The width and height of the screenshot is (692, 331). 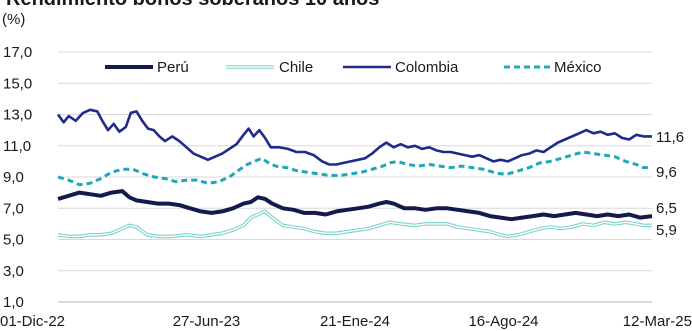 What do you see at coordinates (666, 230) in the screenshot?
I see `end-label-chile: 5,9` at bounding box center [666, 230].